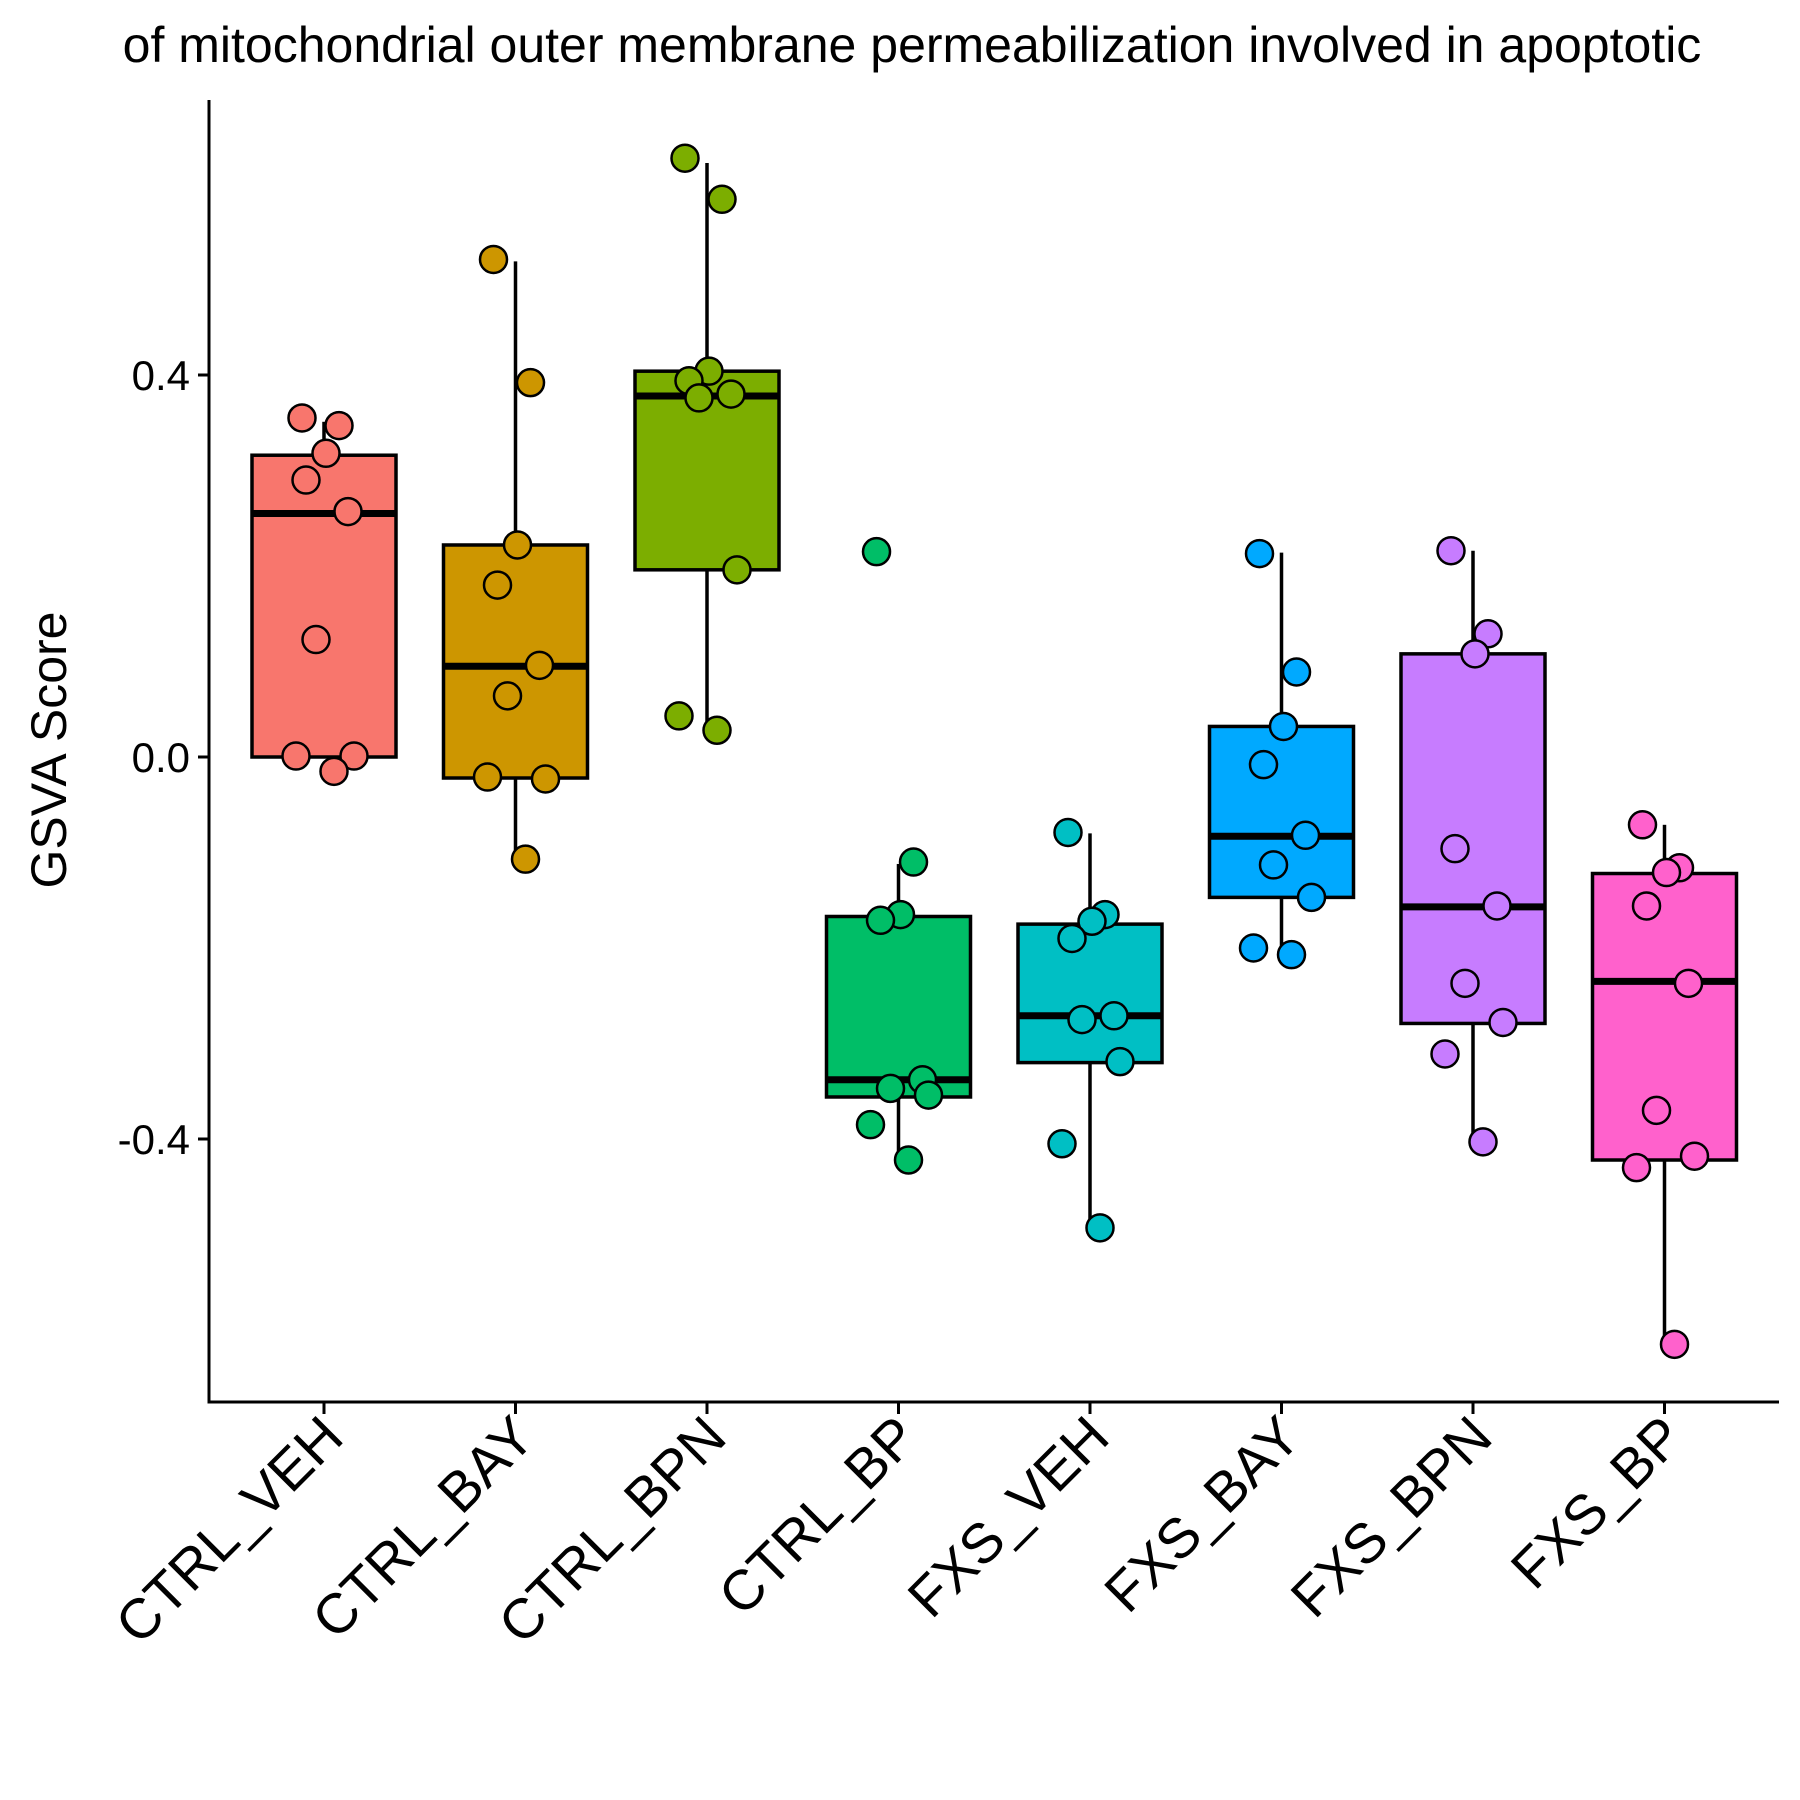 This screenshot has height=1800, width=1800. Describe the element at coordinates (154, 1139) in the screenshot. I see `y-tick-label: -0.4` at that location.